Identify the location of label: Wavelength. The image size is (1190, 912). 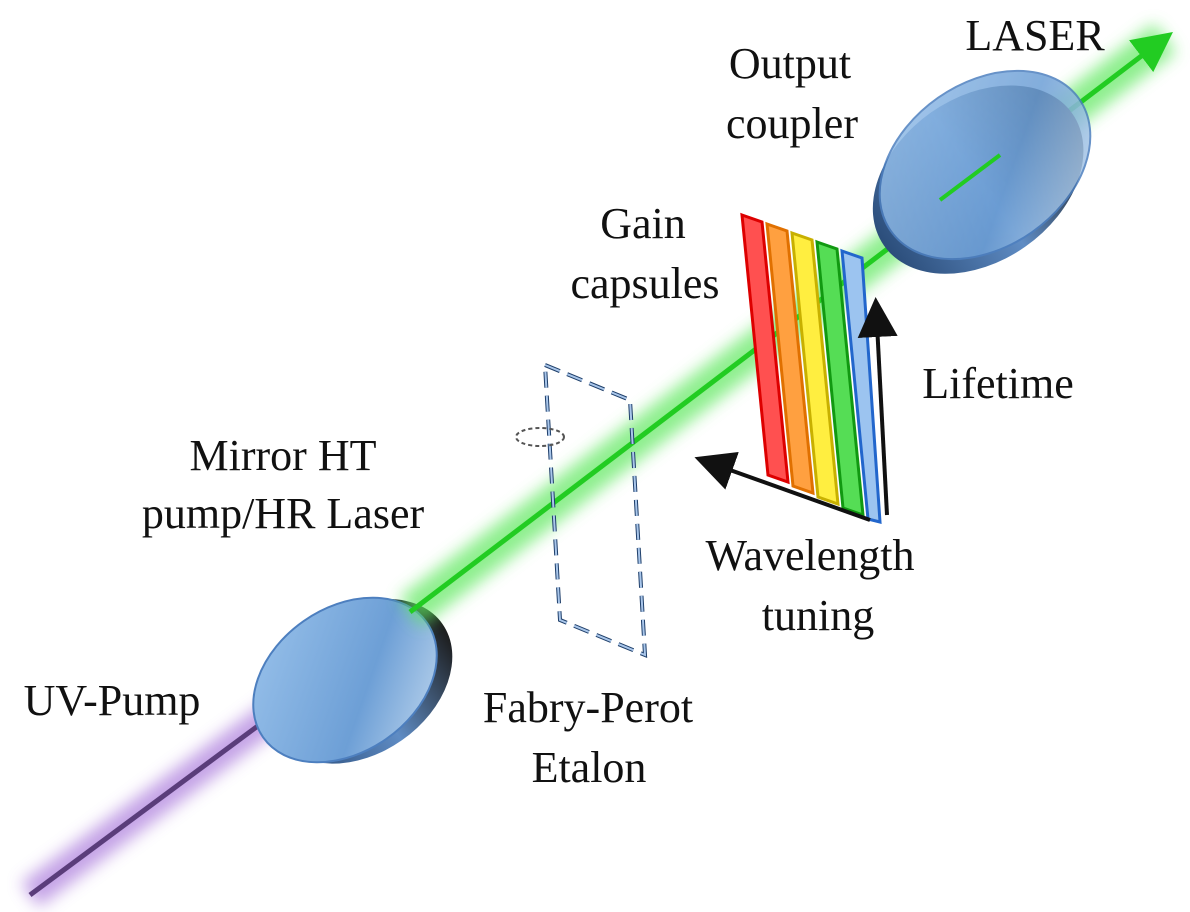
(809, 555).